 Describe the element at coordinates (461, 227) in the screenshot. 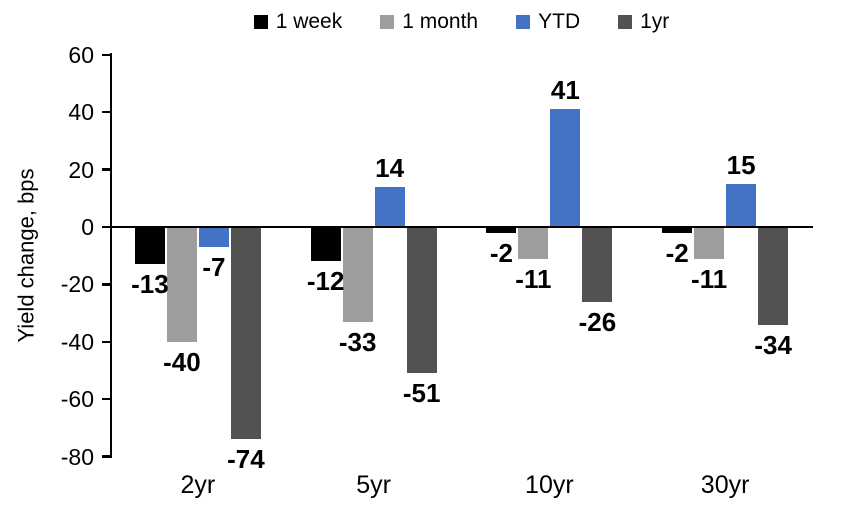

I see `x-axis-zero-line` at that location.